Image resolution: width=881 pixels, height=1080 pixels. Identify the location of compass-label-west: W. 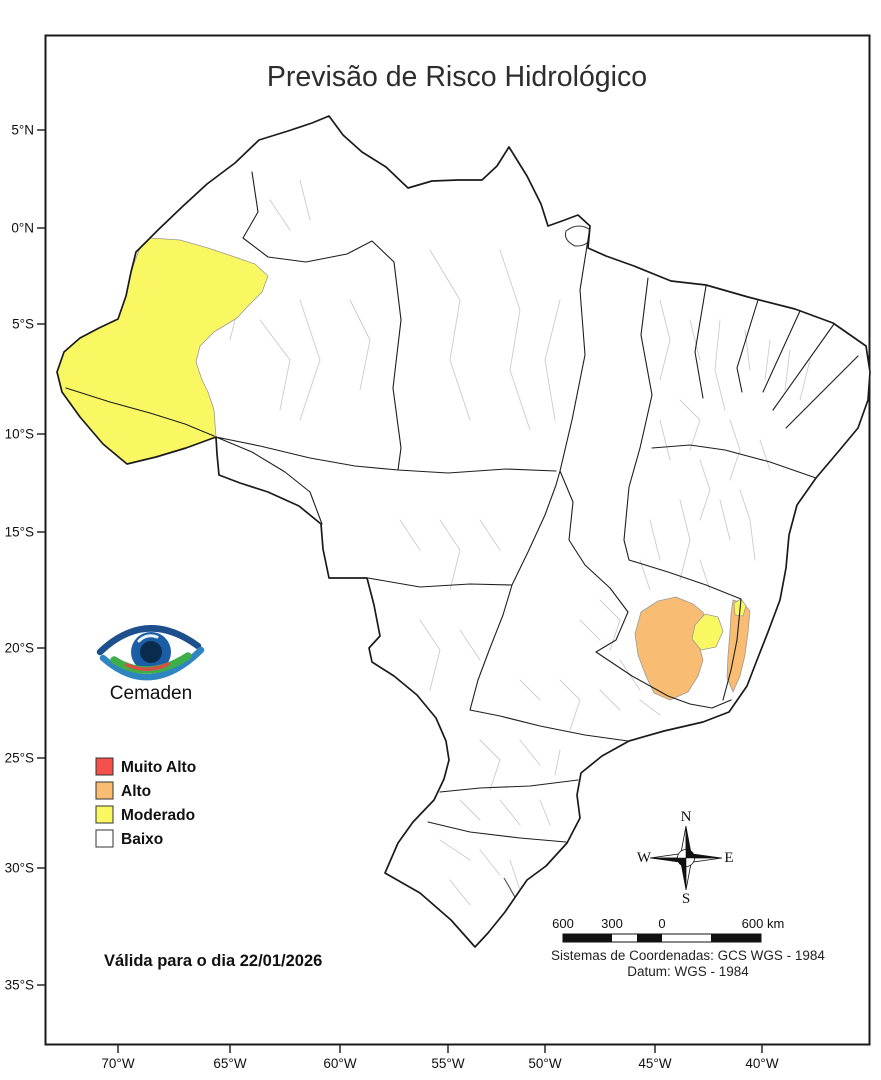
(644, 858).